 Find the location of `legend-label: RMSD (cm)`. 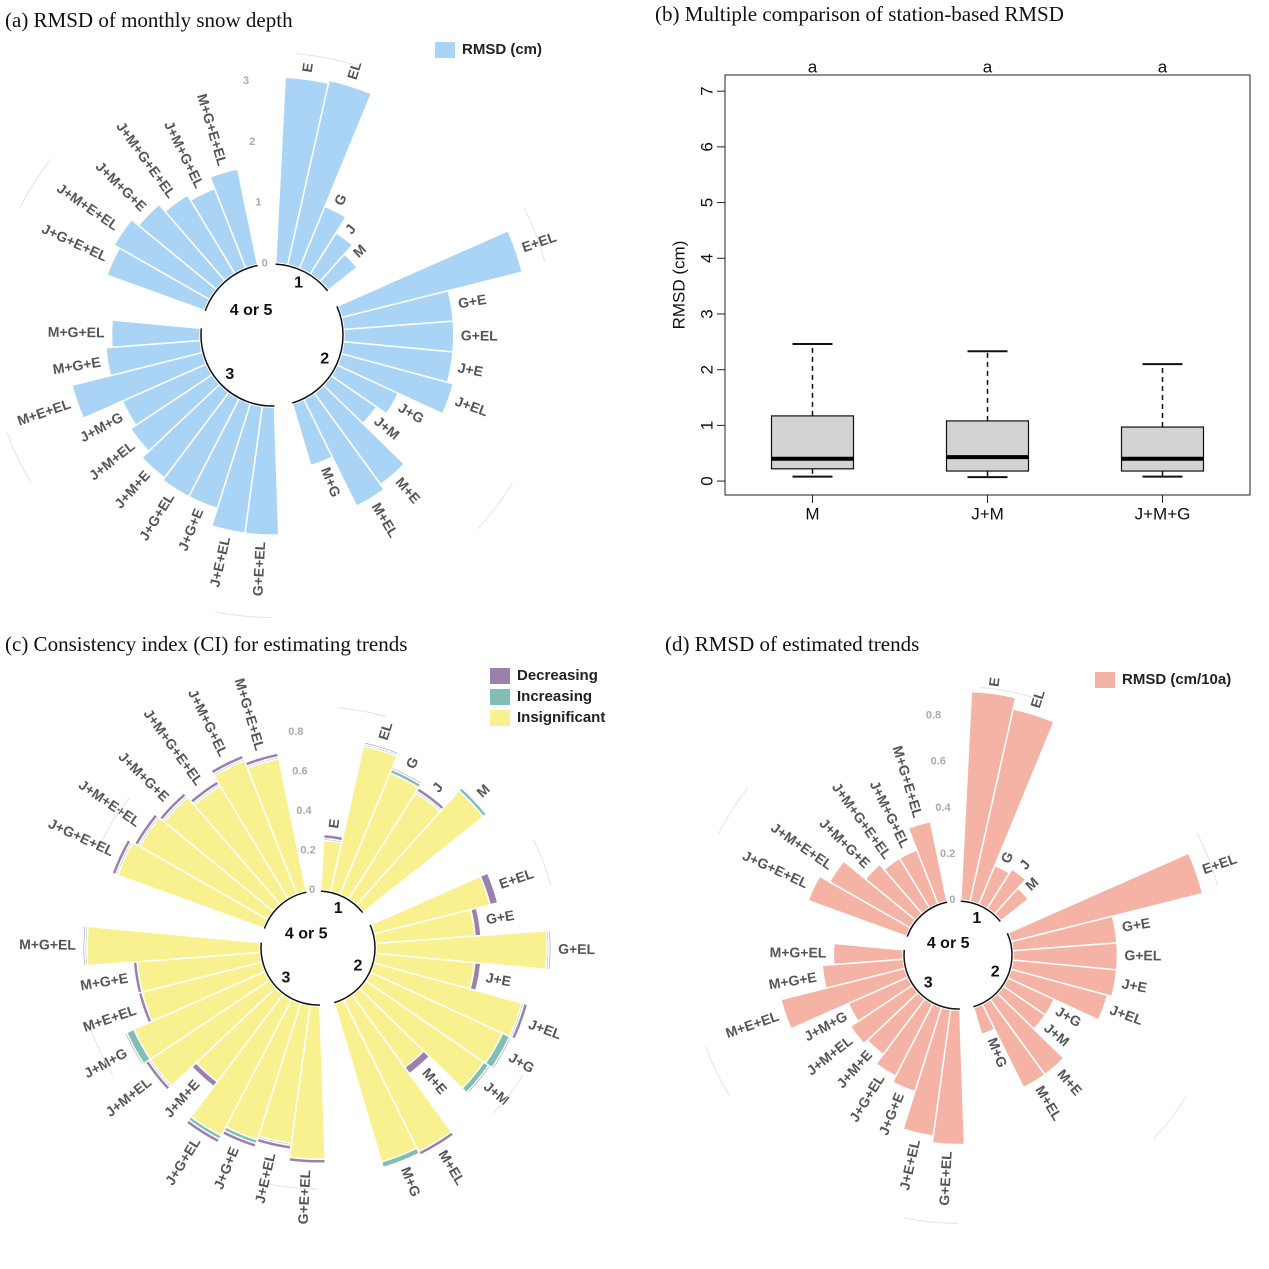

legend-label: RMSD (cm) is located at coordinates (502, 49).